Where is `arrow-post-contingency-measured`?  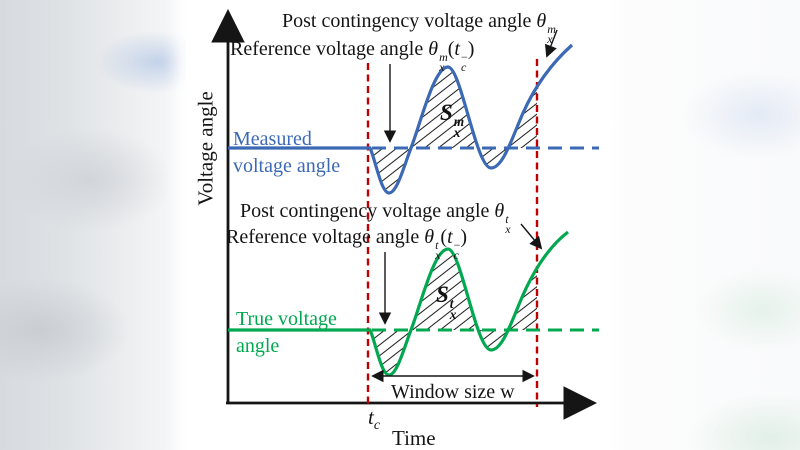 arrow-post-contingency-measured is located at coordinates (551, 43).